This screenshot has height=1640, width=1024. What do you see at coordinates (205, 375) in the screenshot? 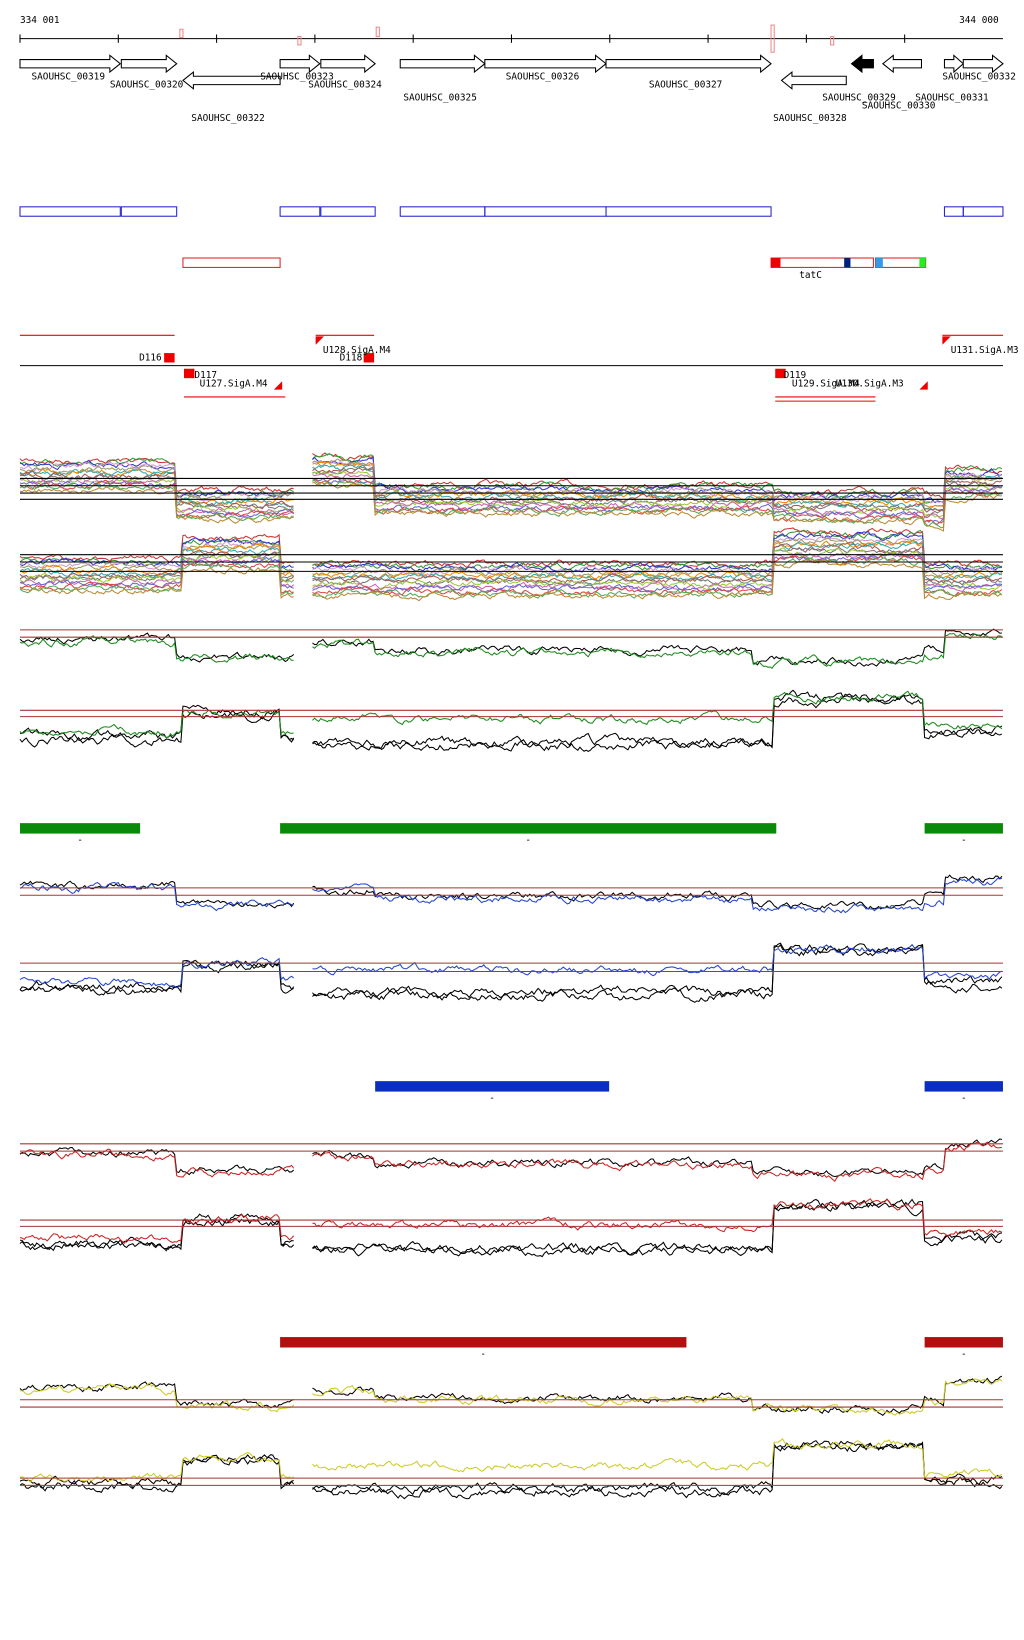
I see `feature-label: D117` at bounding box center [205, 375].